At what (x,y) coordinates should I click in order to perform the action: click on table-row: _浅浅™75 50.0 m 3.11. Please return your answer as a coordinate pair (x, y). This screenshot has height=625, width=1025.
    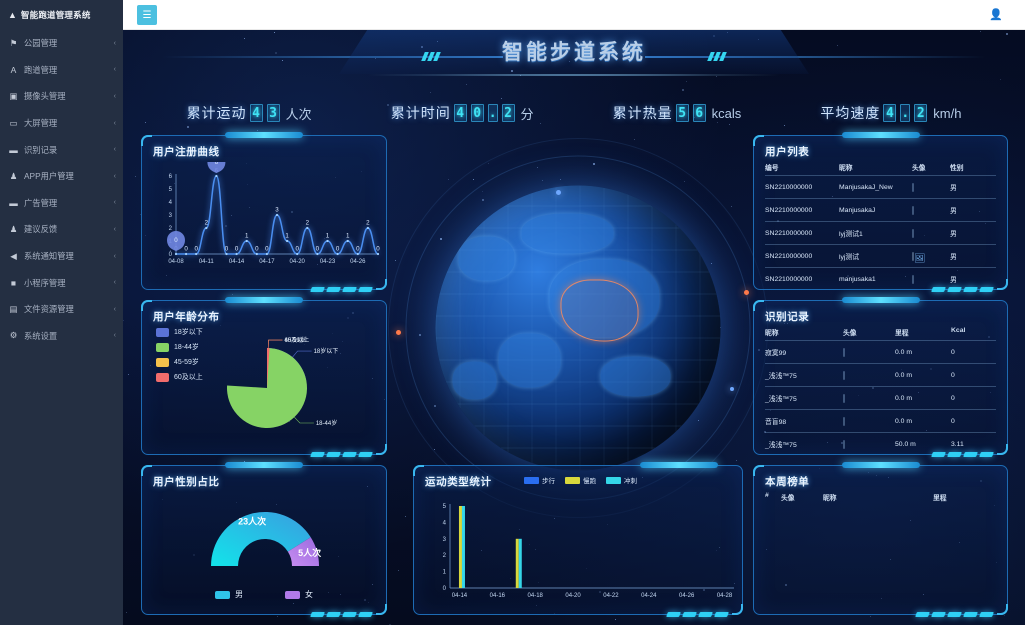
    Looking at the image, I should click on (880, 443).